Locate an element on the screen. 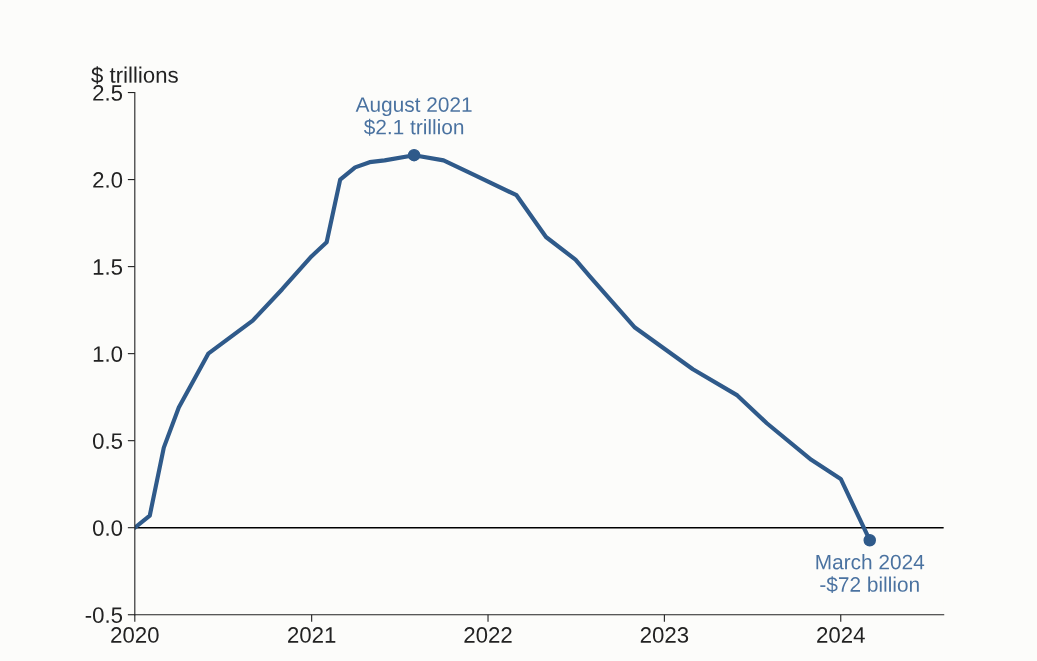  y-tick-label: 1.5 is located at coordinates (108, 267).